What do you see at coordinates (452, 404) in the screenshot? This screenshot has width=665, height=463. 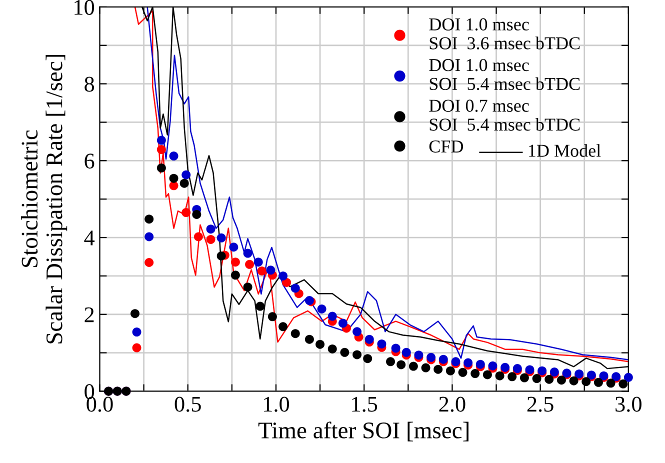 I see `x-tick-label: 2.0` at bounding box center [452, 404].